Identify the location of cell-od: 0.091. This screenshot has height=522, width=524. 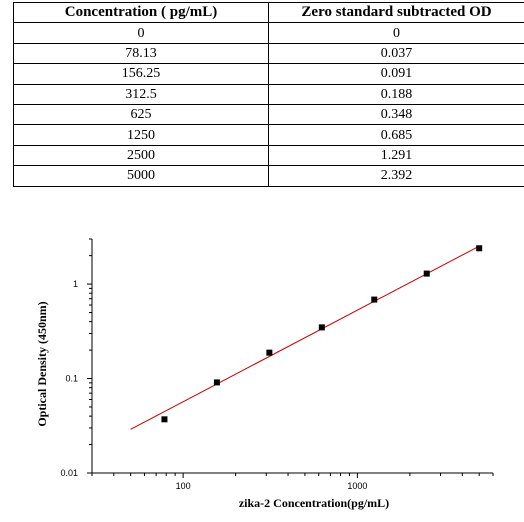
(396, 74).